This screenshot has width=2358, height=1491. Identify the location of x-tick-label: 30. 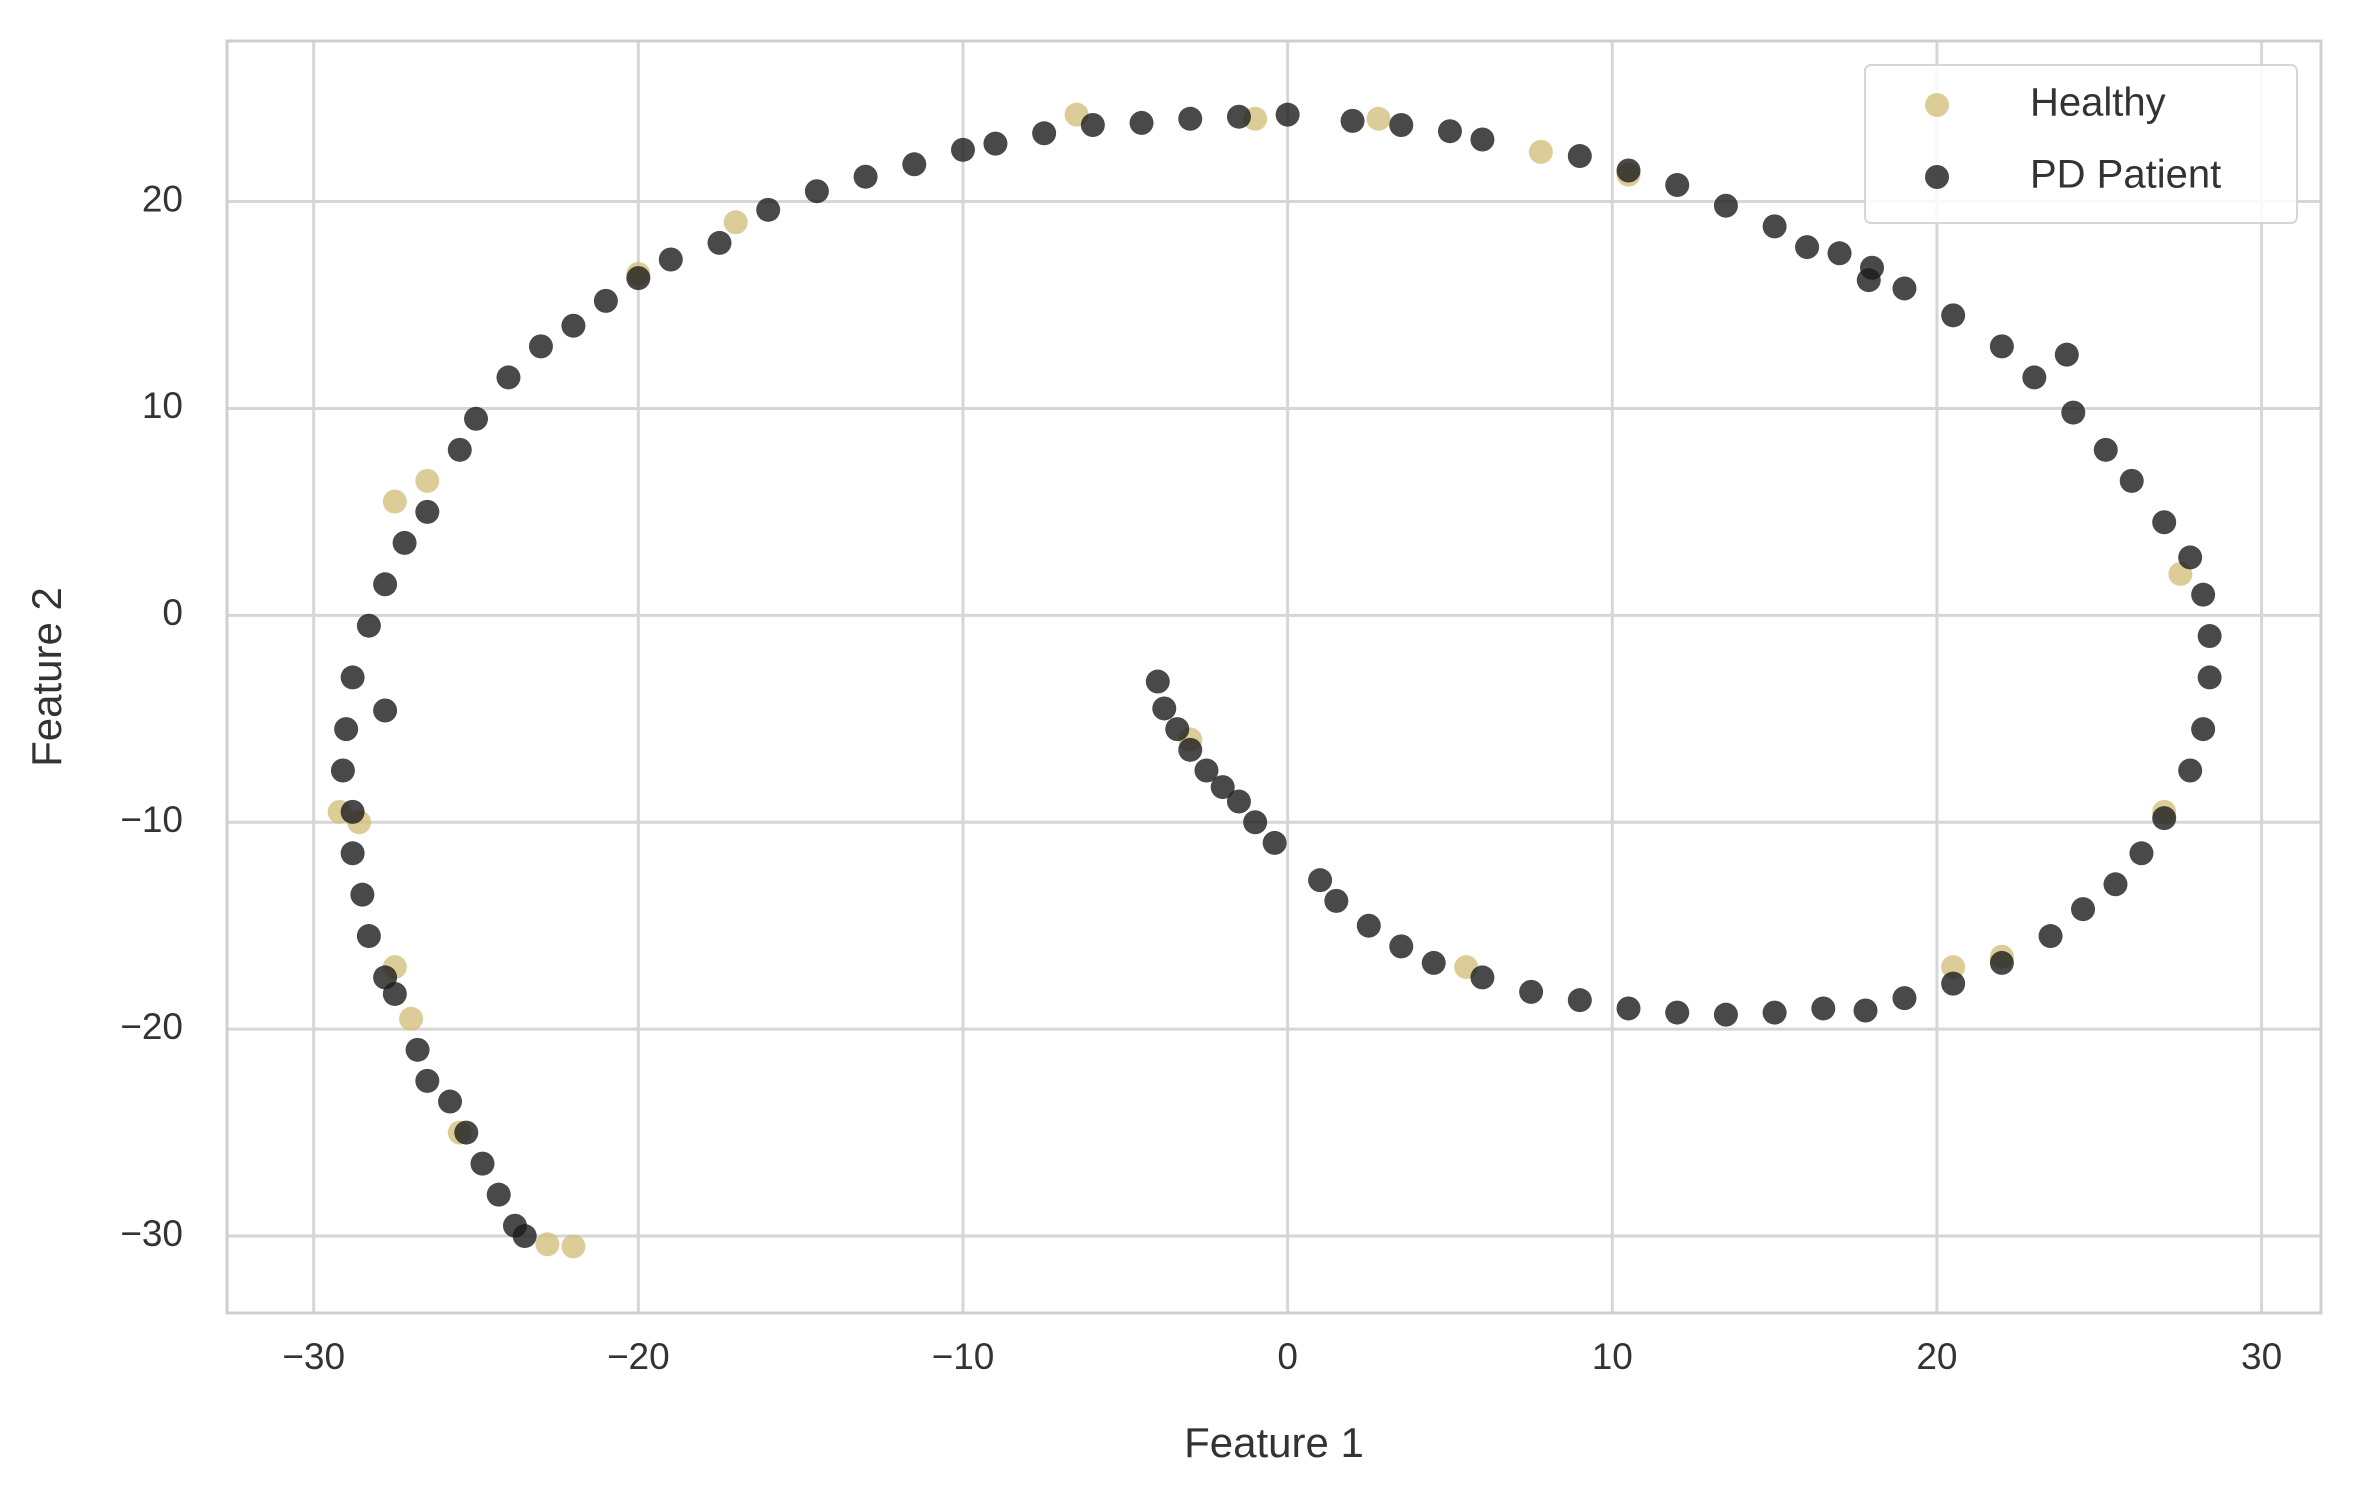
(2261, 1356).